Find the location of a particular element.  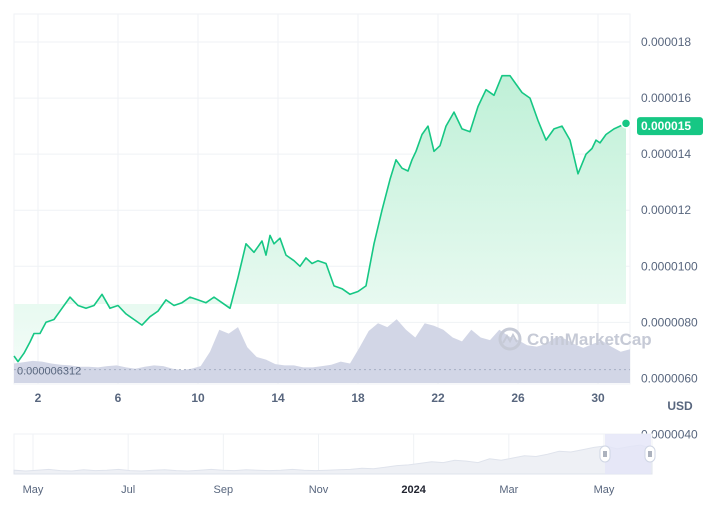

navigator-axis: May Jul Sep Nov 2024 Mar May is located at coordinates (319, 490).